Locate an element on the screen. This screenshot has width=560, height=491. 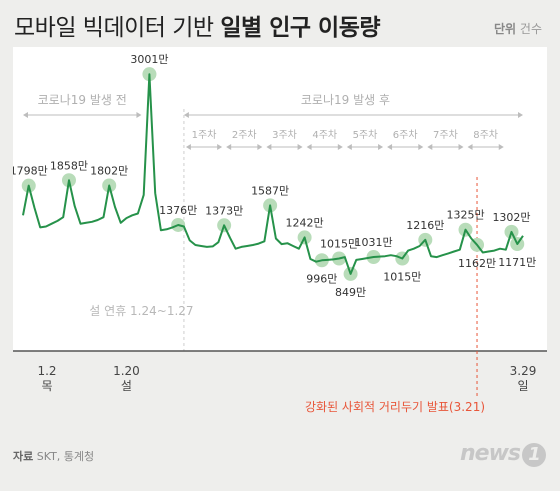
logo-mark: 1 is located at coordinates (534, 455).